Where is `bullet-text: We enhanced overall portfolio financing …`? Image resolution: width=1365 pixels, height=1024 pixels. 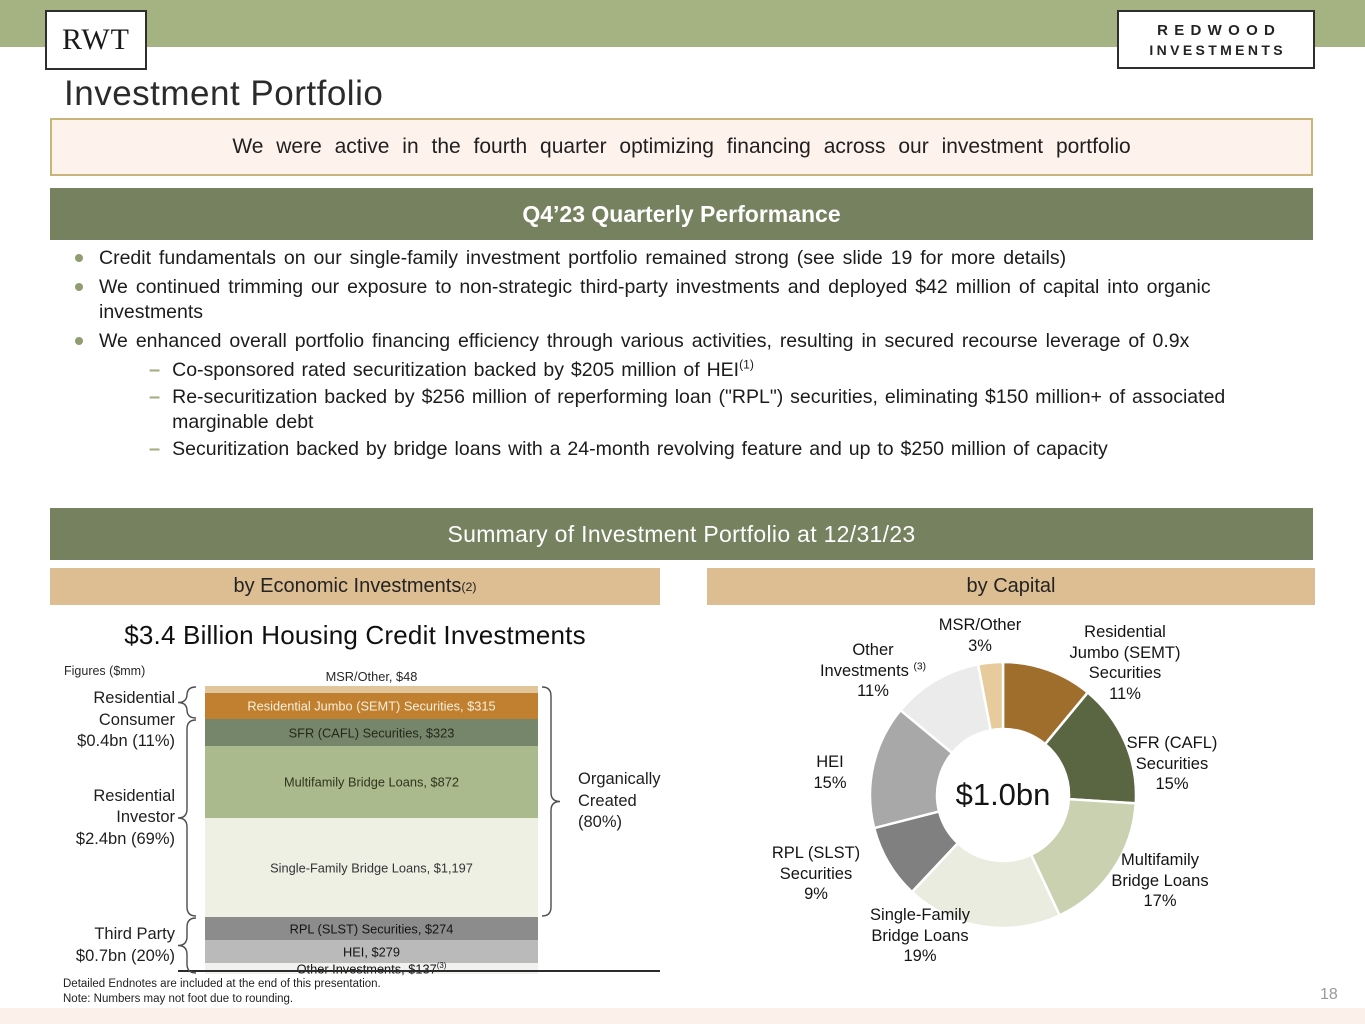
bullet-text: We enhanced overall portfolio financing … is located at coordinates (644, 341).